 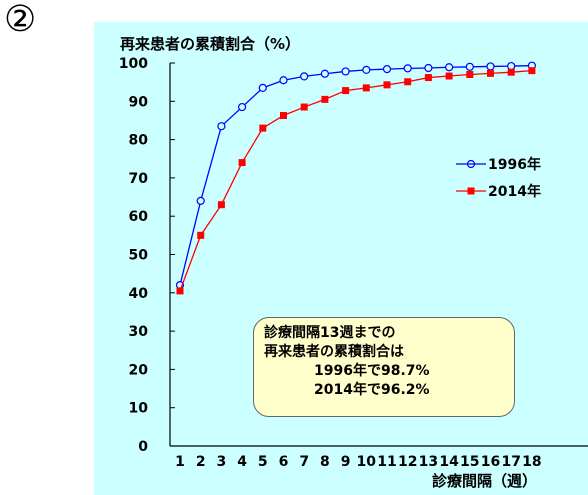 I want to click on y-tick-label: 30, so click(x=139, y=332).